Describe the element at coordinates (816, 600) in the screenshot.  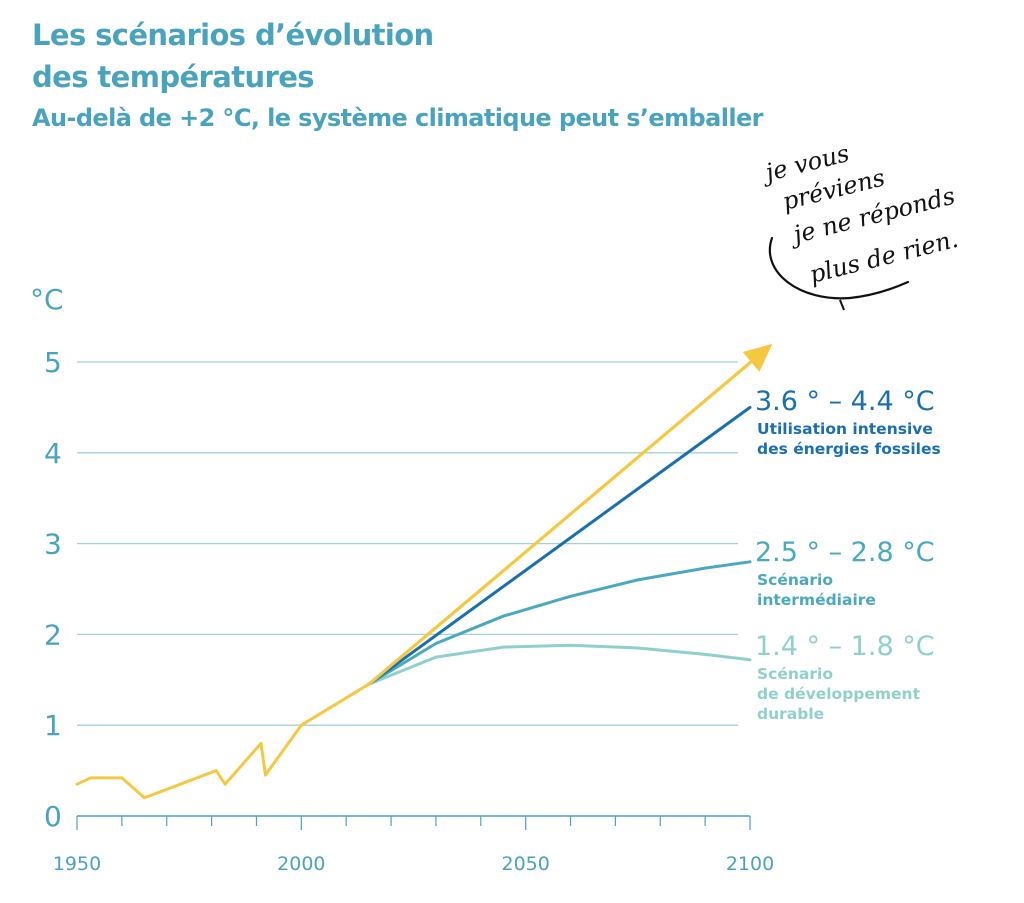
I see `scenario-name-1-line-1: intermédiaire` at that location.